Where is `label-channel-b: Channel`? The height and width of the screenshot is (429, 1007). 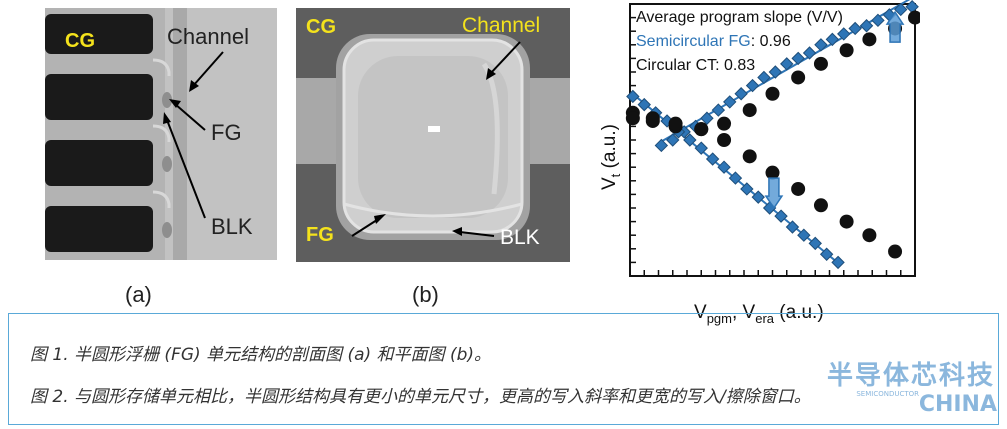 label-channel-b: Channel is located at coordinates (501, 25).